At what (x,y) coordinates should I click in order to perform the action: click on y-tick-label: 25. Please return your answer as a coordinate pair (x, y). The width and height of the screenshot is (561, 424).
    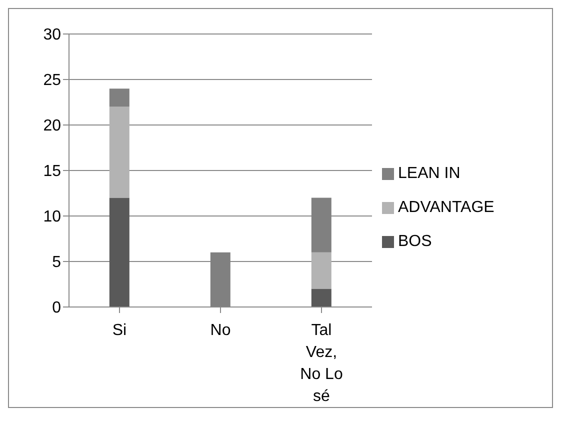
    Looking at the image, I should click on (52, 81).